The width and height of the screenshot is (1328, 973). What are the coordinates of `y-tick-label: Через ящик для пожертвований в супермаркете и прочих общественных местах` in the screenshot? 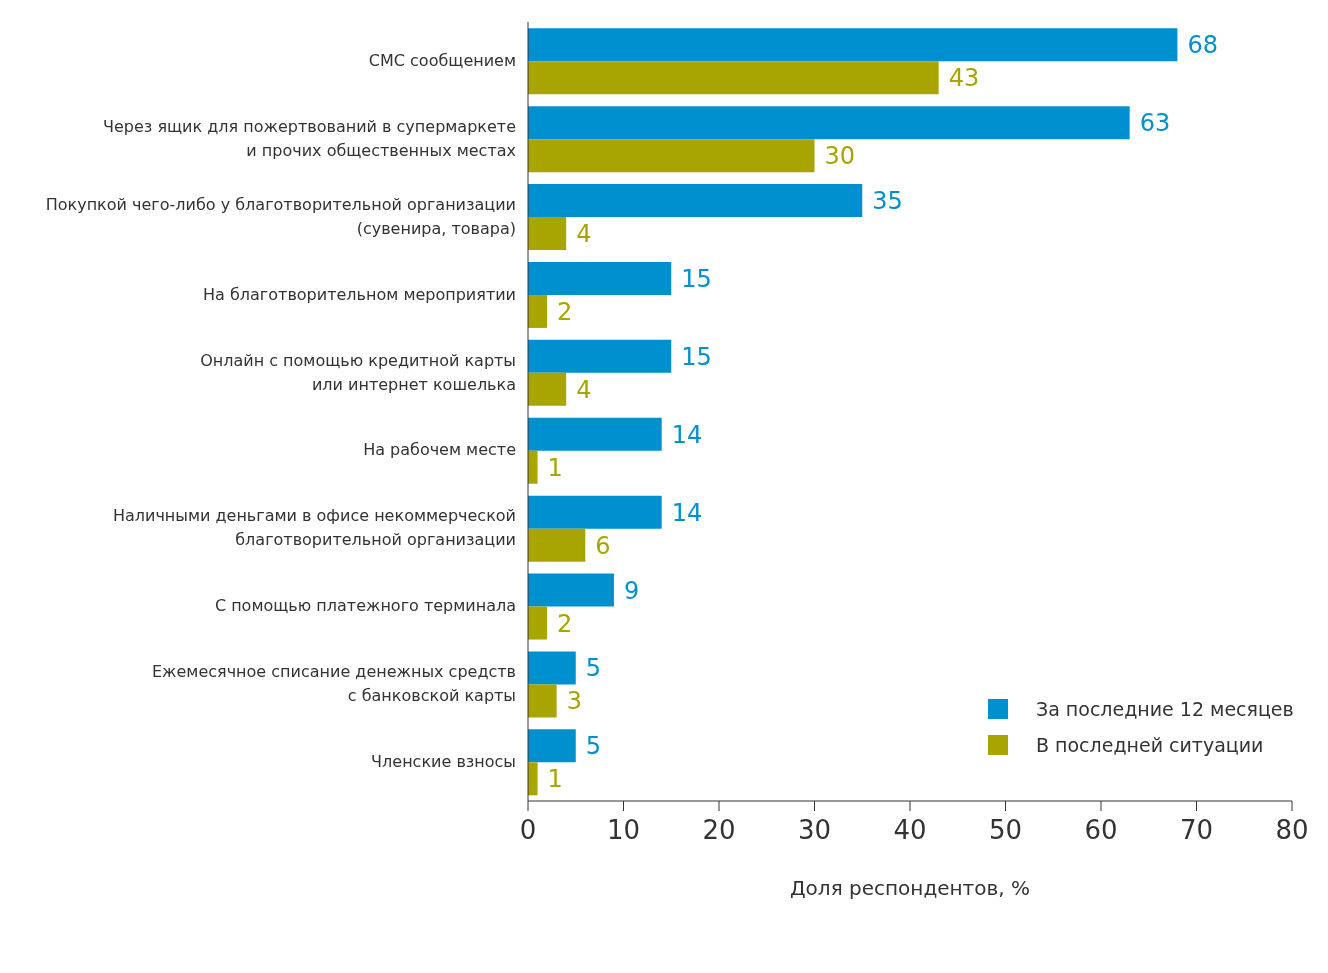 It's located at (309, 138).